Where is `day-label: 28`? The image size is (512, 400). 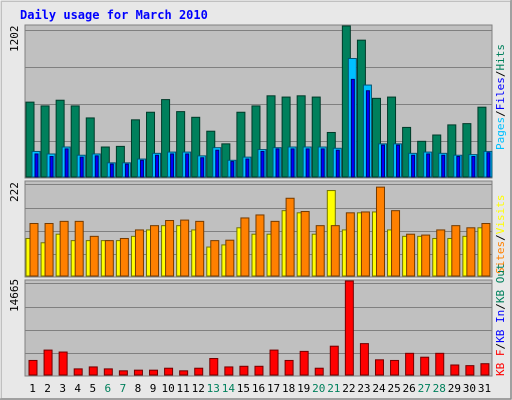
day-label: 28 is located at coordinates (439, 388).